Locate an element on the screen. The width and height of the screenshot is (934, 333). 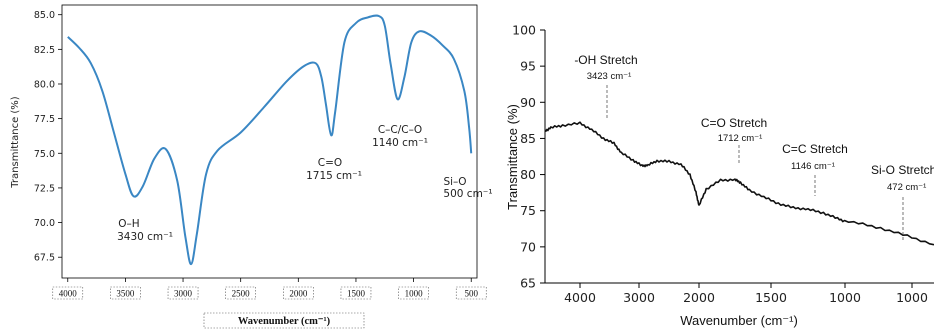
right-x-tick-label: 1500 is located at coordinates (771, 297).